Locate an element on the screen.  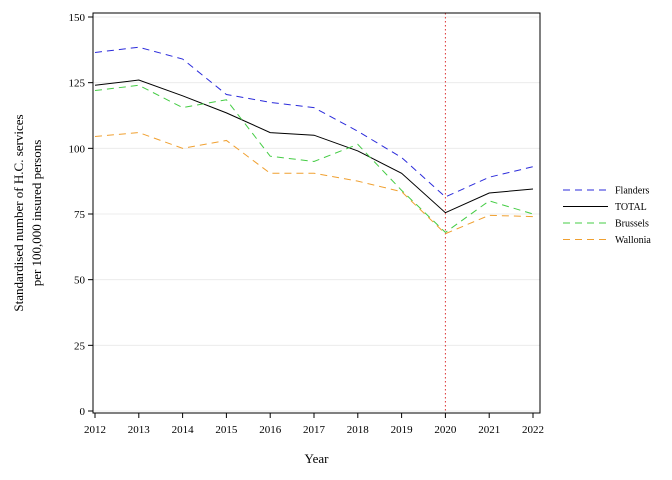
legend-label-total: TOTAL is located at coordinates (631, 207).